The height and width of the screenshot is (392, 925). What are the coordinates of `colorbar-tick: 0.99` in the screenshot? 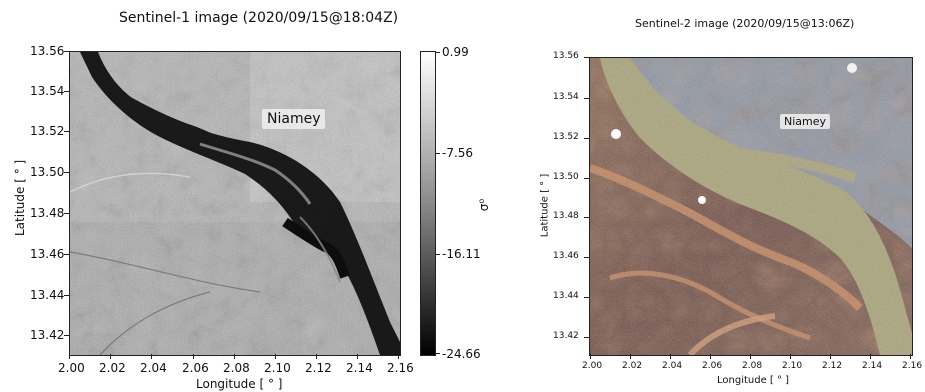 It's located at (455, 52).